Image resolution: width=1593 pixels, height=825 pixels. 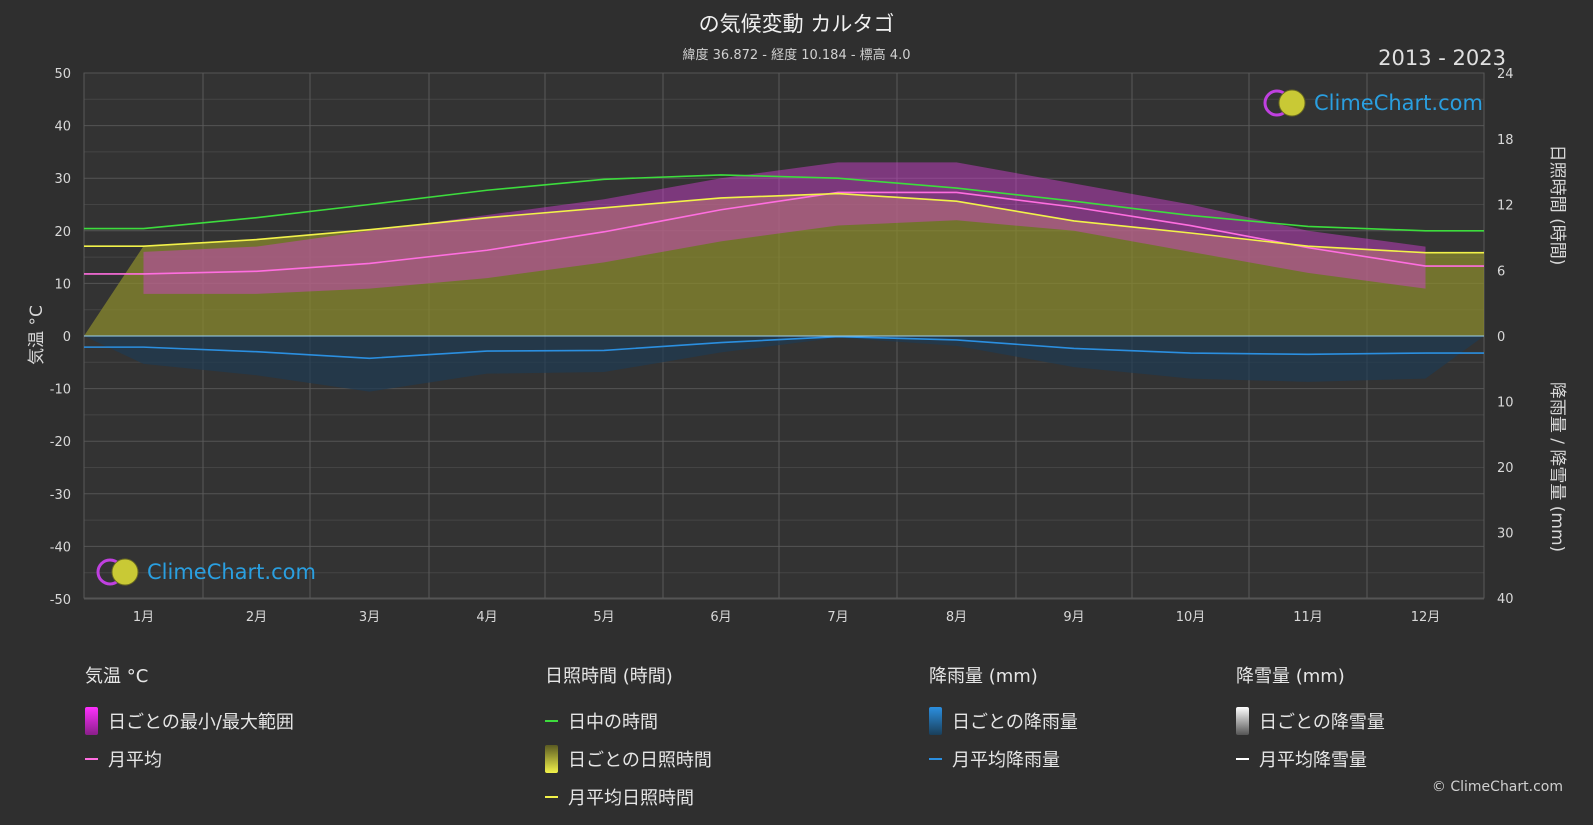 What do you see at coordinates (1505, 206) in the screenshot?
I see `right-top-tick-label: 12` at bounding box center [1505, 206].